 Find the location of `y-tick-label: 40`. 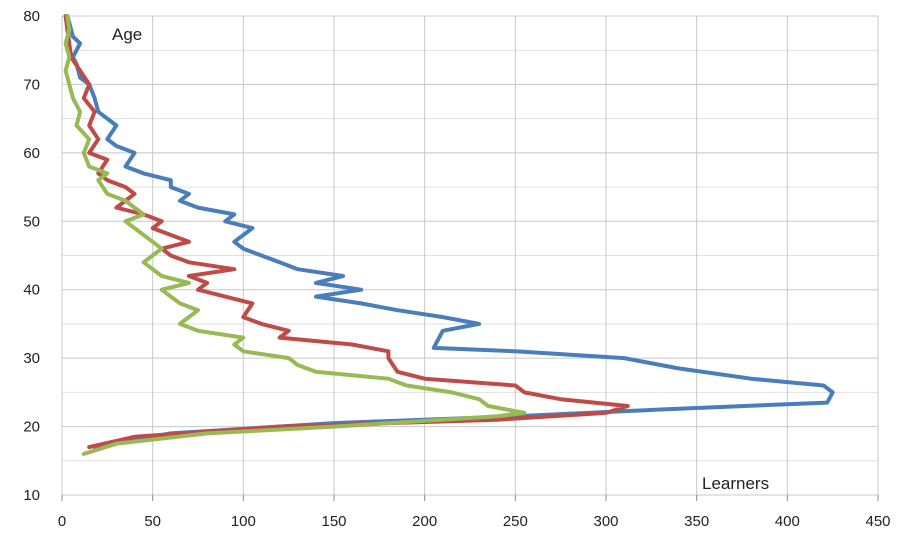

y-tick-label: 40 is located at coordinates (31, 290).